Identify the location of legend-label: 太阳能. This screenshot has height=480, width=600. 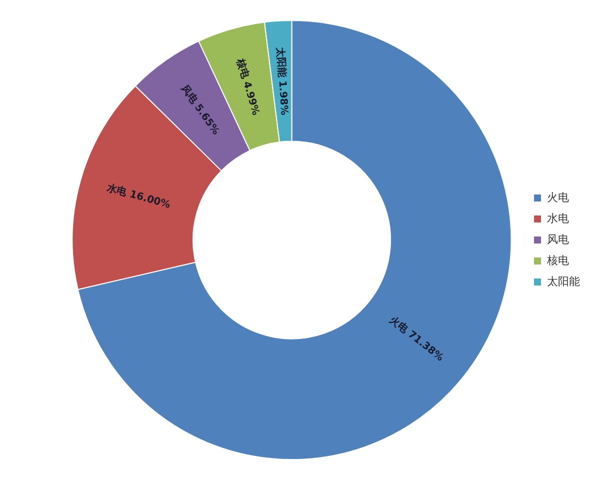
(563, 281).